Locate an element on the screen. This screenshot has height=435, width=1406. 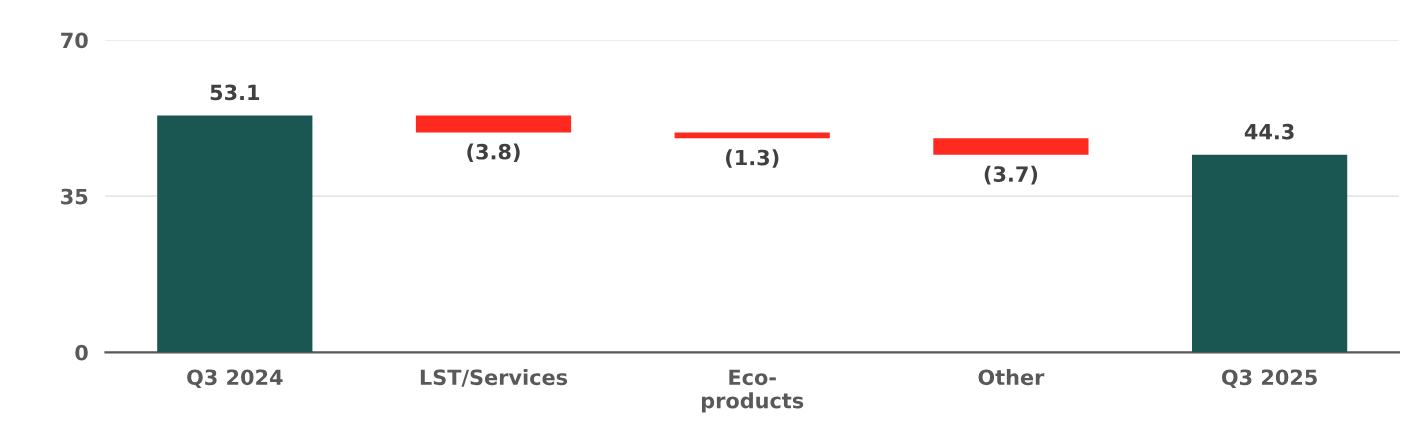
x-tick-label: Other is located at coordinates (1011, 377).